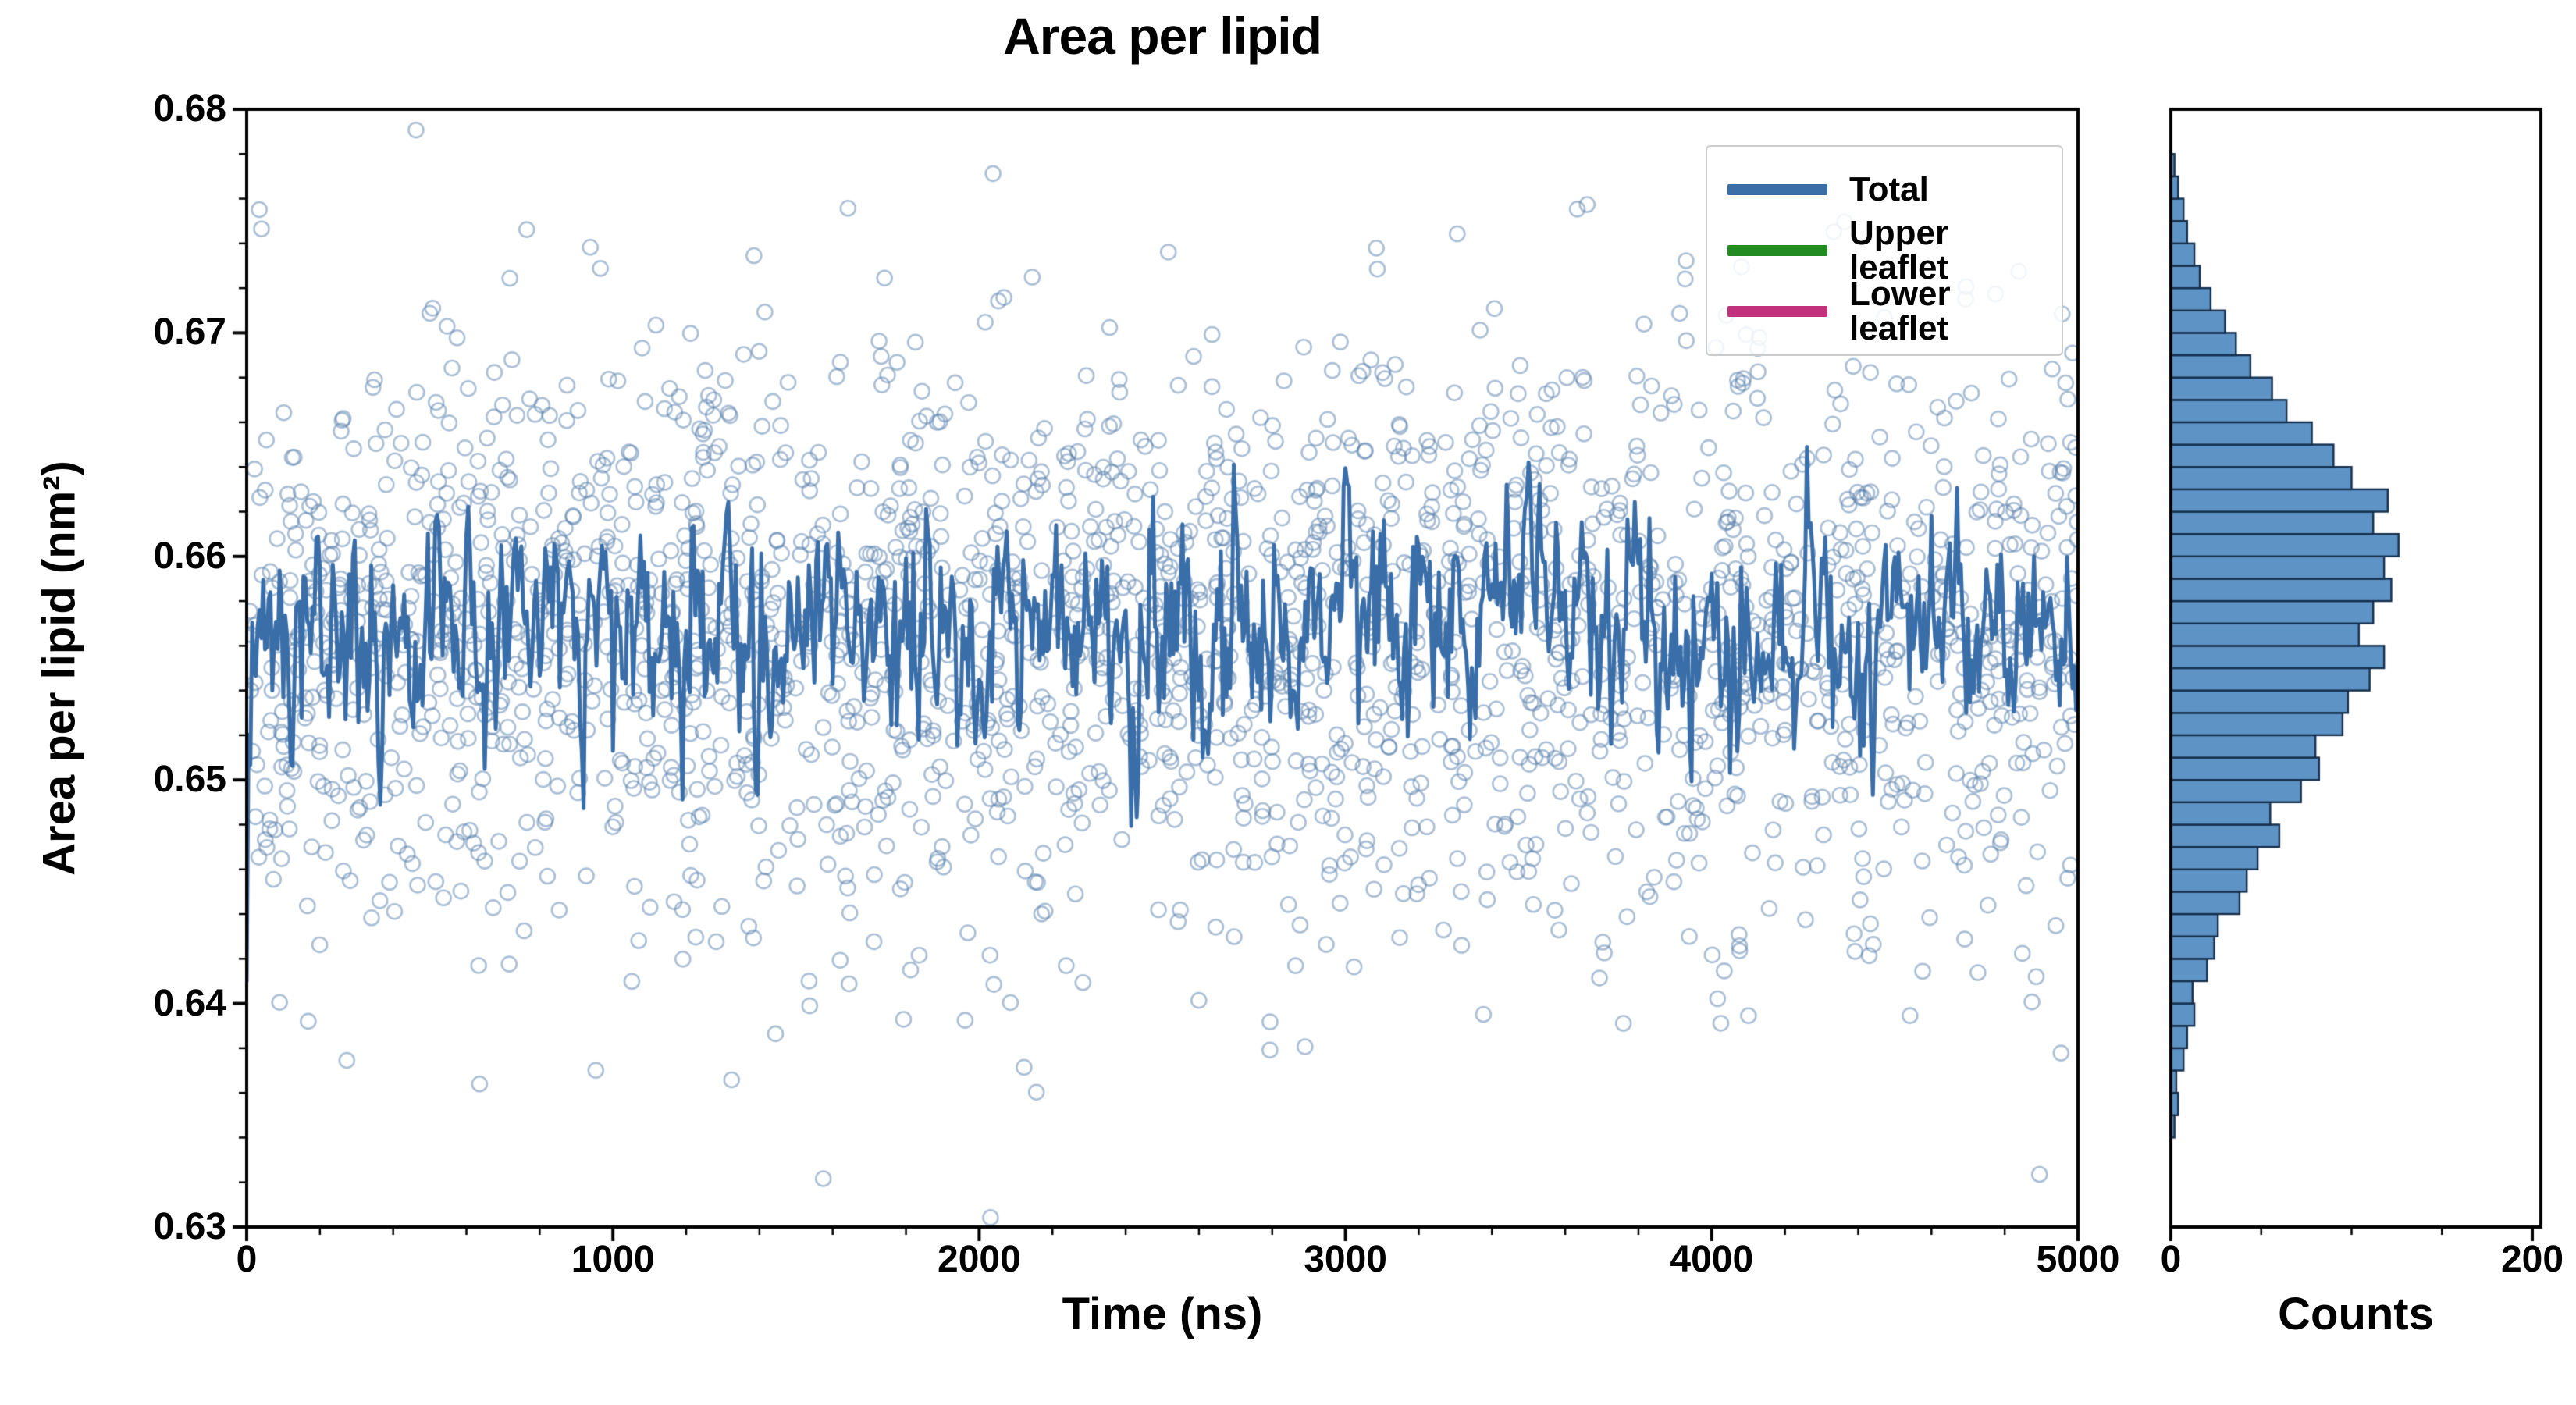 This screenshot has width=2576, height=1405. What do you see at coordinates (247, 1259) in the screenshot?
I see `x-tick-label: 0` at bounding box center [247, 1259].